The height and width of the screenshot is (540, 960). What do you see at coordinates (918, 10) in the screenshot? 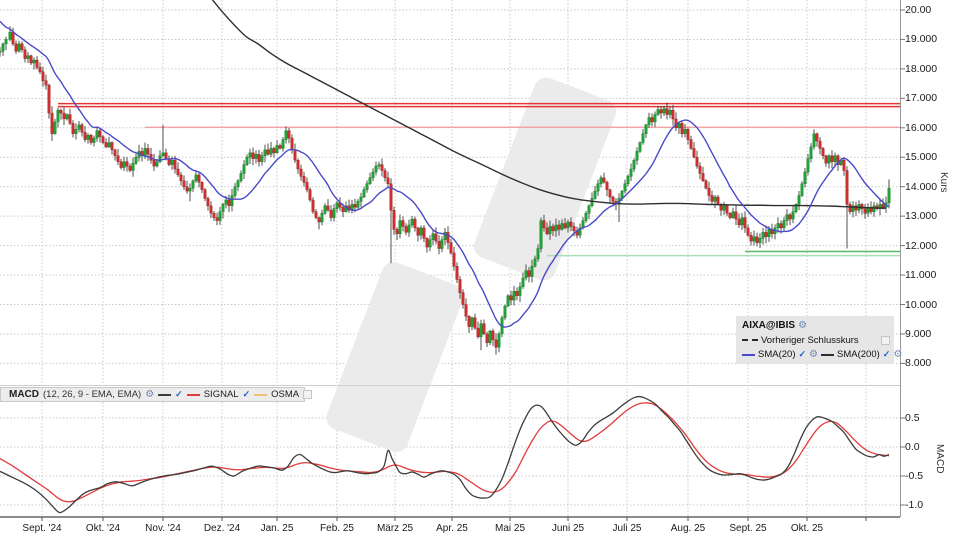
I see `price-axis-tick-label: 20.00` at bounding box center [918, 10].